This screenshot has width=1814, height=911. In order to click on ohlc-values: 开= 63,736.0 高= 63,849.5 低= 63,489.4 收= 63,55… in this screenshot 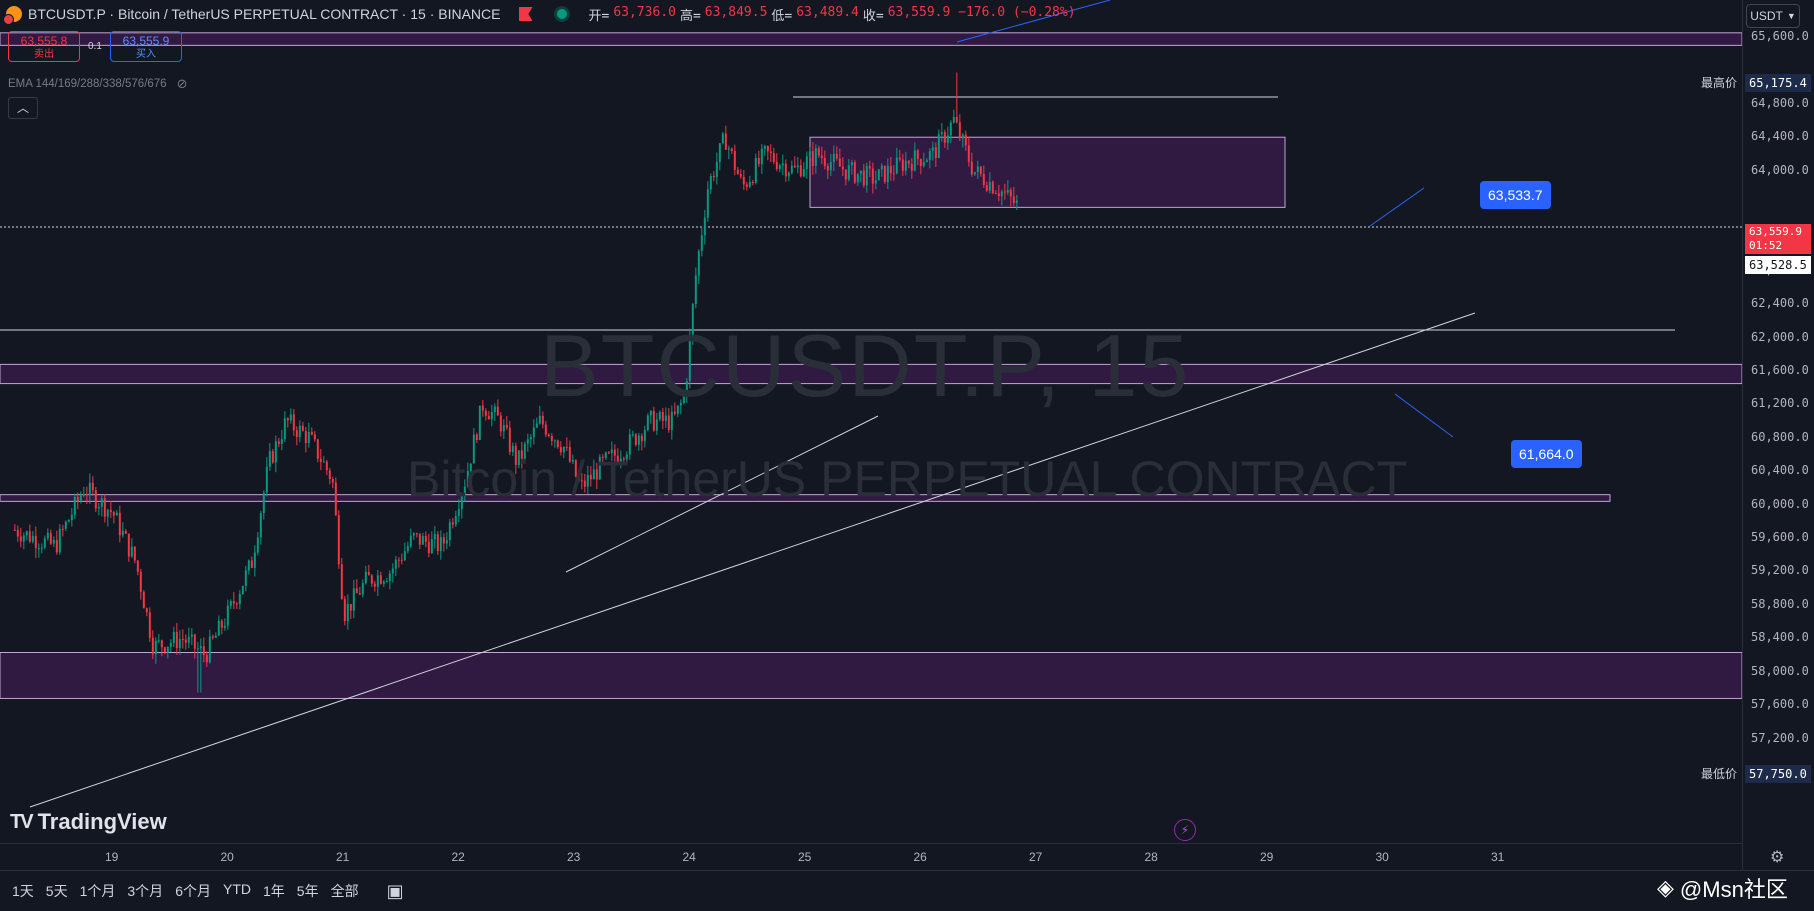, I will do `click(832, 14)`.